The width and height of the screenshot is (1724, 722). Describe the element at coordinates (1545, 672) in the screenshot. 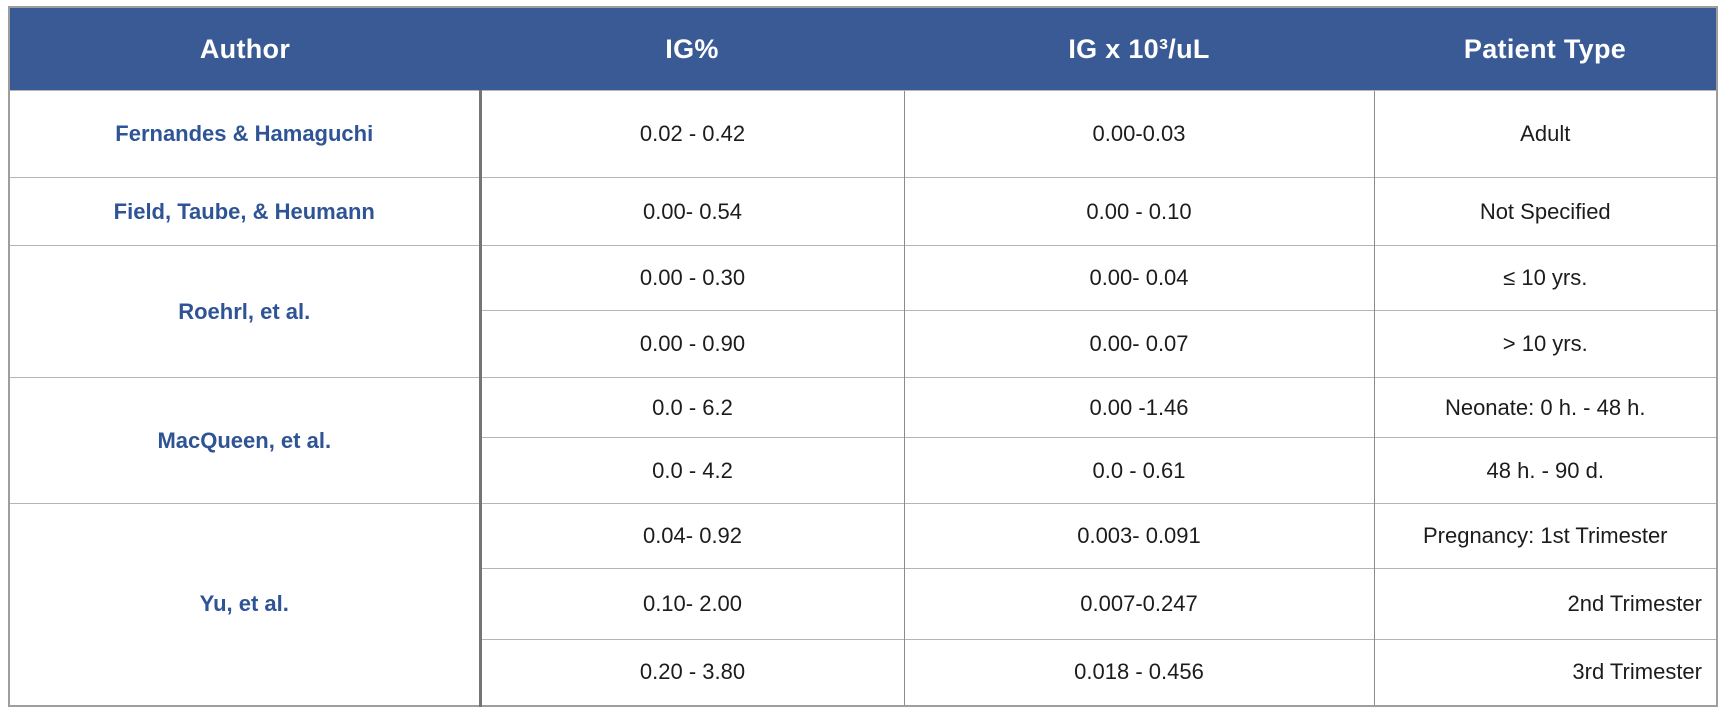

I see `patient-type-cell: 3rd Trimester` at that location.